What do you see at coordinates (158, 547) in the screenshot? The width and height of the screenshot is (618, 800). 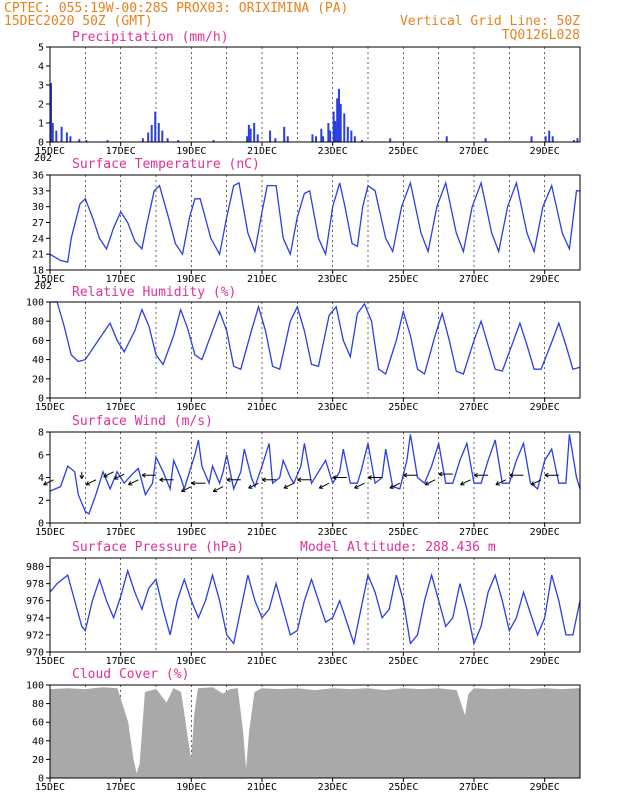 I see `pressure-title: Surface Pressure (hPa)` at bounding box center [158, 547].